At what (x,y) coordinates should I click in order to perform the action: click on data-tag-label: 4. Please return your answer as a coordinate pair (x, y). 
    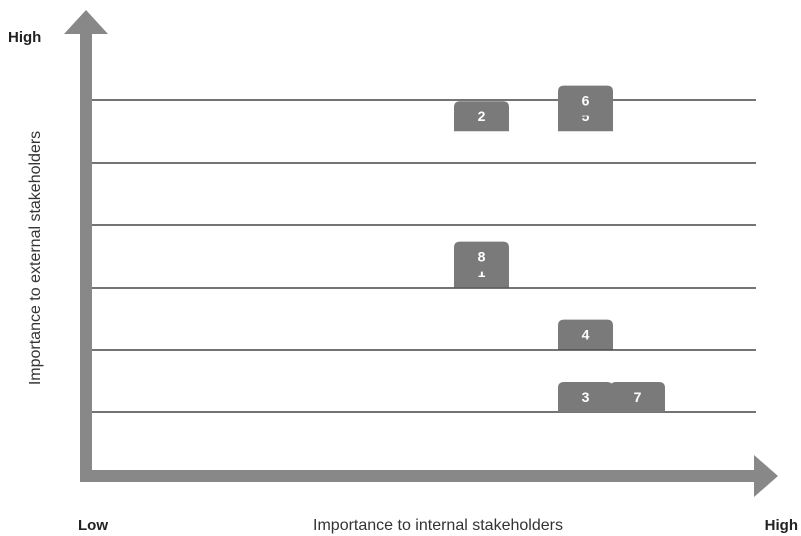
    Looking at the image, I should click on (586, 335).